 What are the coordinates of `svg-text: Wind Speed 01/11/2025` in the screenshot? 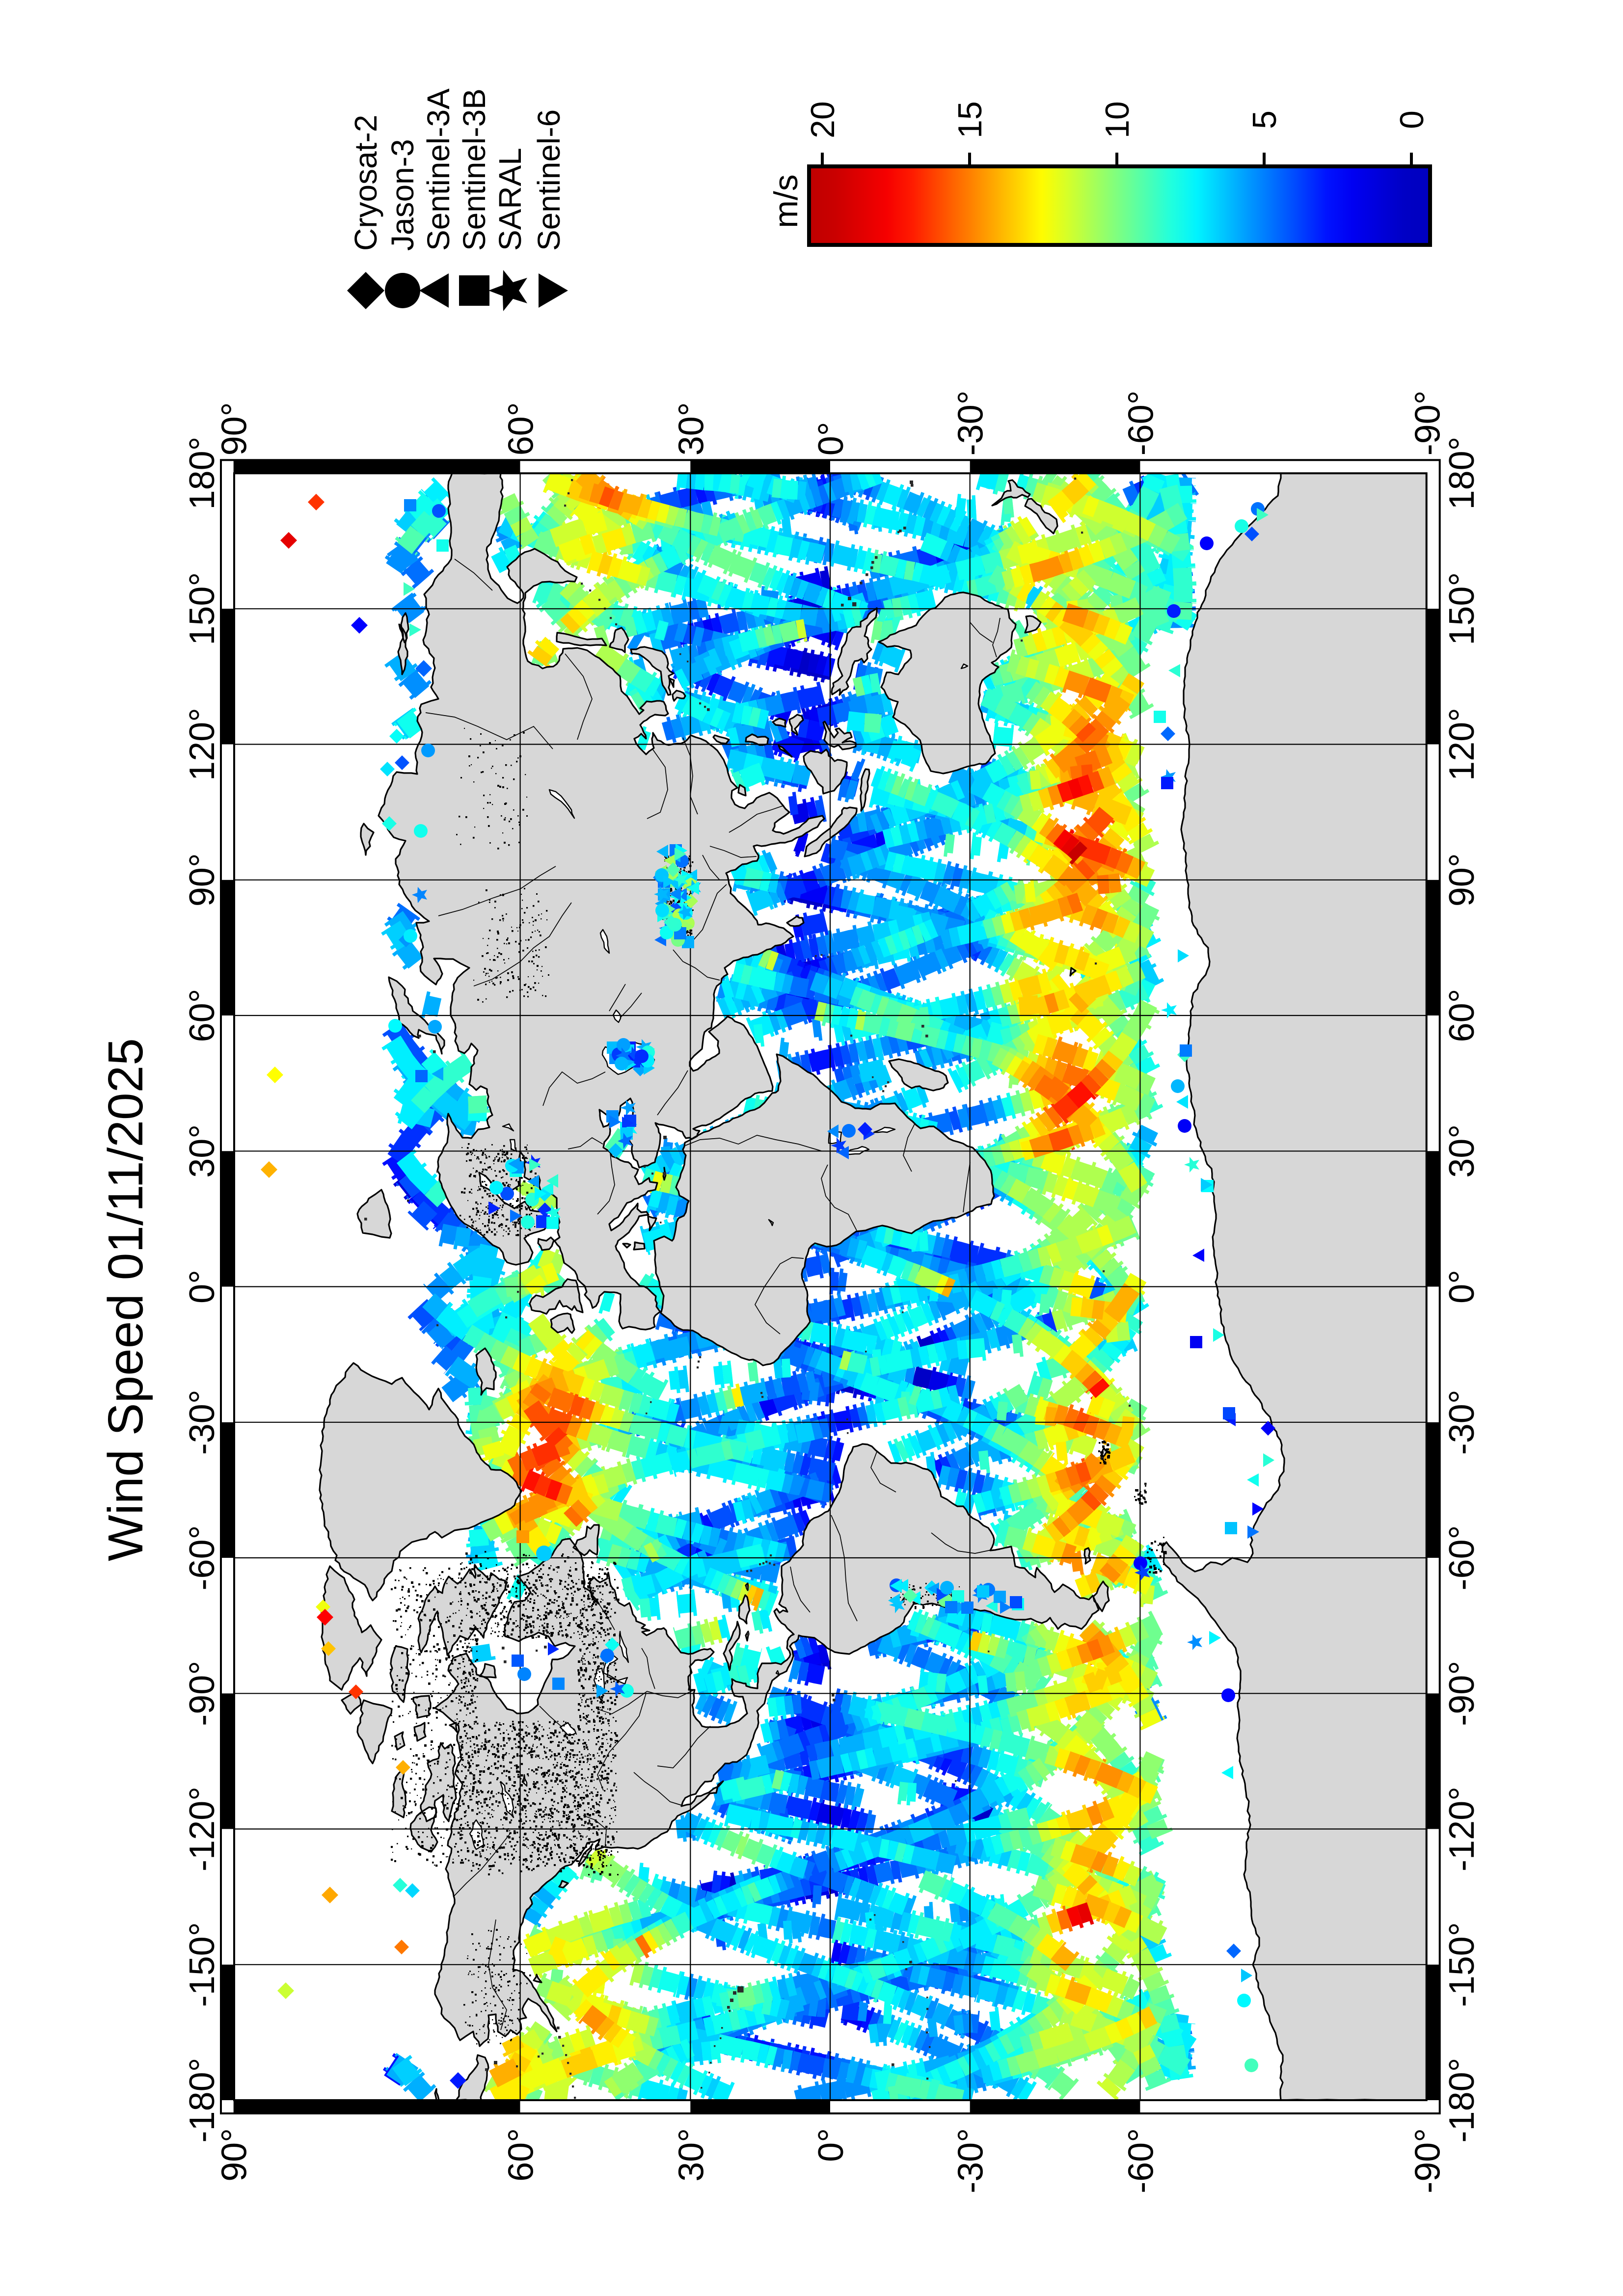 It's located at (125, 1300).